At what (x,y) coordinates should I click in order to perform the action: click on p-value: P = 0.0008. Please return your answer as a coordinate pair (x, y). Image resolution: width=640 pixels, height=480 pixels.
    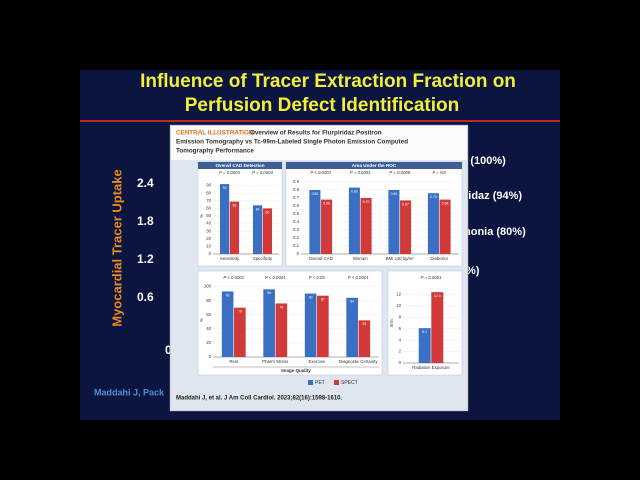
    Looking at the image, I should click on (399, 172).